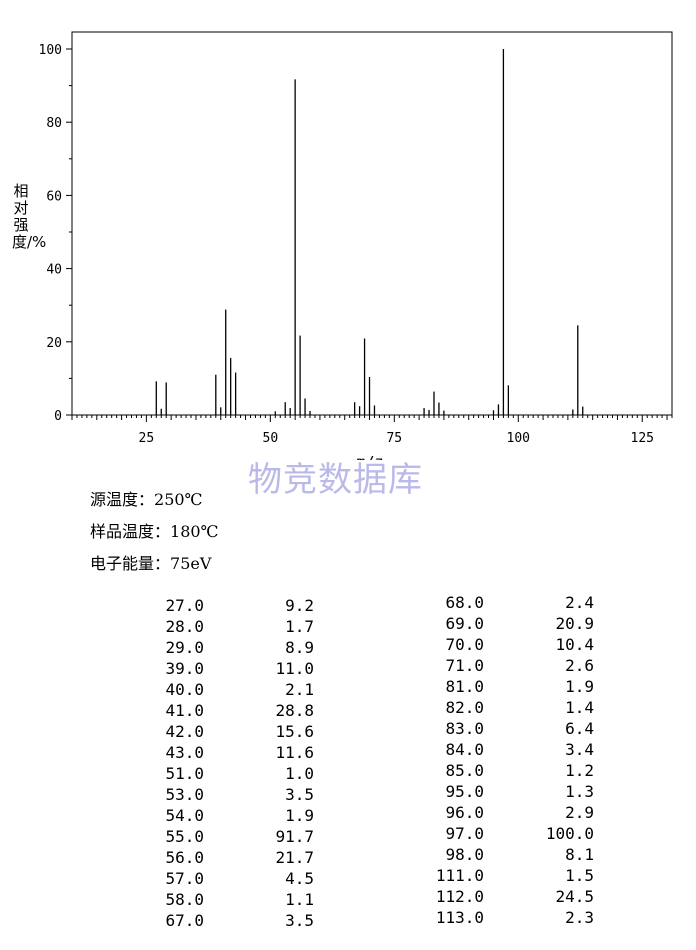 The height and width of the screenshot is (950, 696). I want to click on abundance-cell: 28.8, so click(294, 710).